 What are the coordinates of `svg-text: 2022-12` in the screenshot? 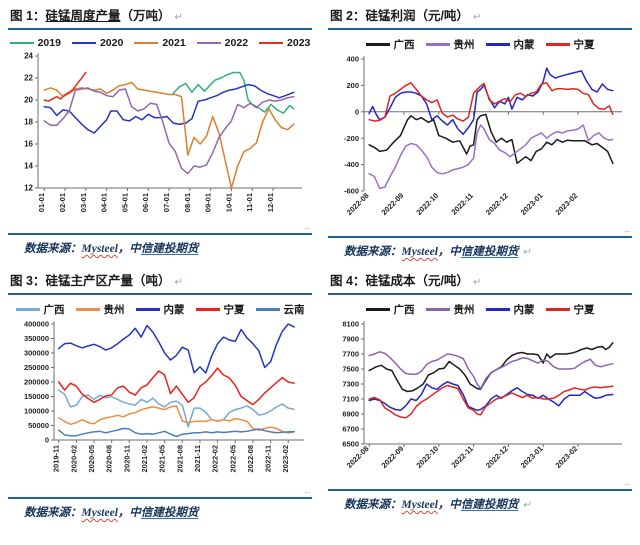 It's located at (497, 457).